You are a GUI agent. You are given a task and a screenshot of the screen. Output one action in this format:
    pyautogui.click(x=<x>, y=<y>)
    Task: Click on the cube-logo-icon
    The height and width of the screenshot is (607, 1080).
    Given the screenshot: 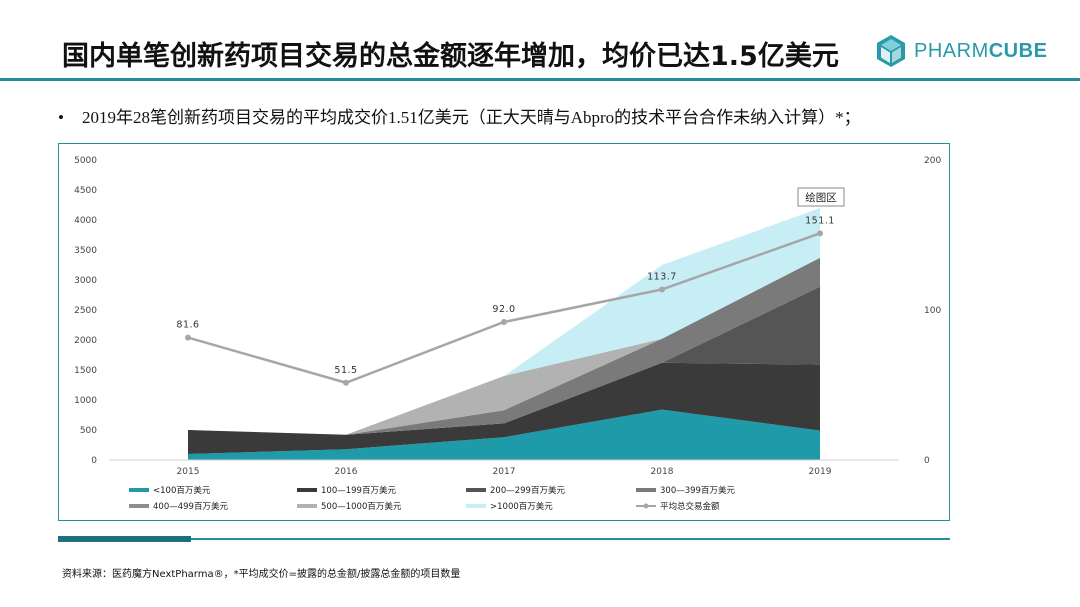 What is the action you would take?
    pyautogui.click(x=891, y=51)
    